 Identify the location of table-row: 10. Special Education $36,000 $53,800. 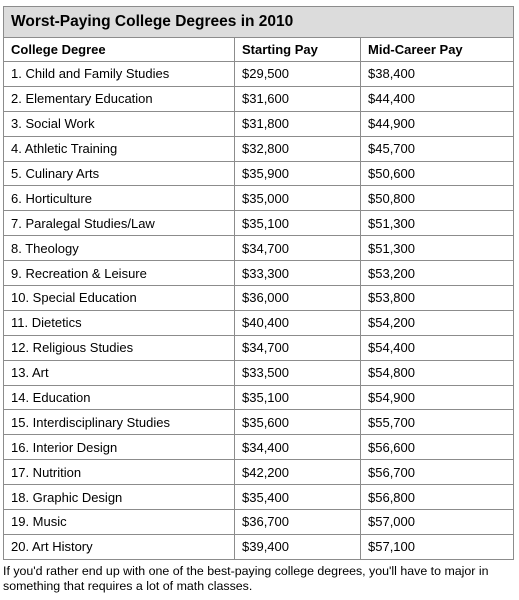
(259, 298).